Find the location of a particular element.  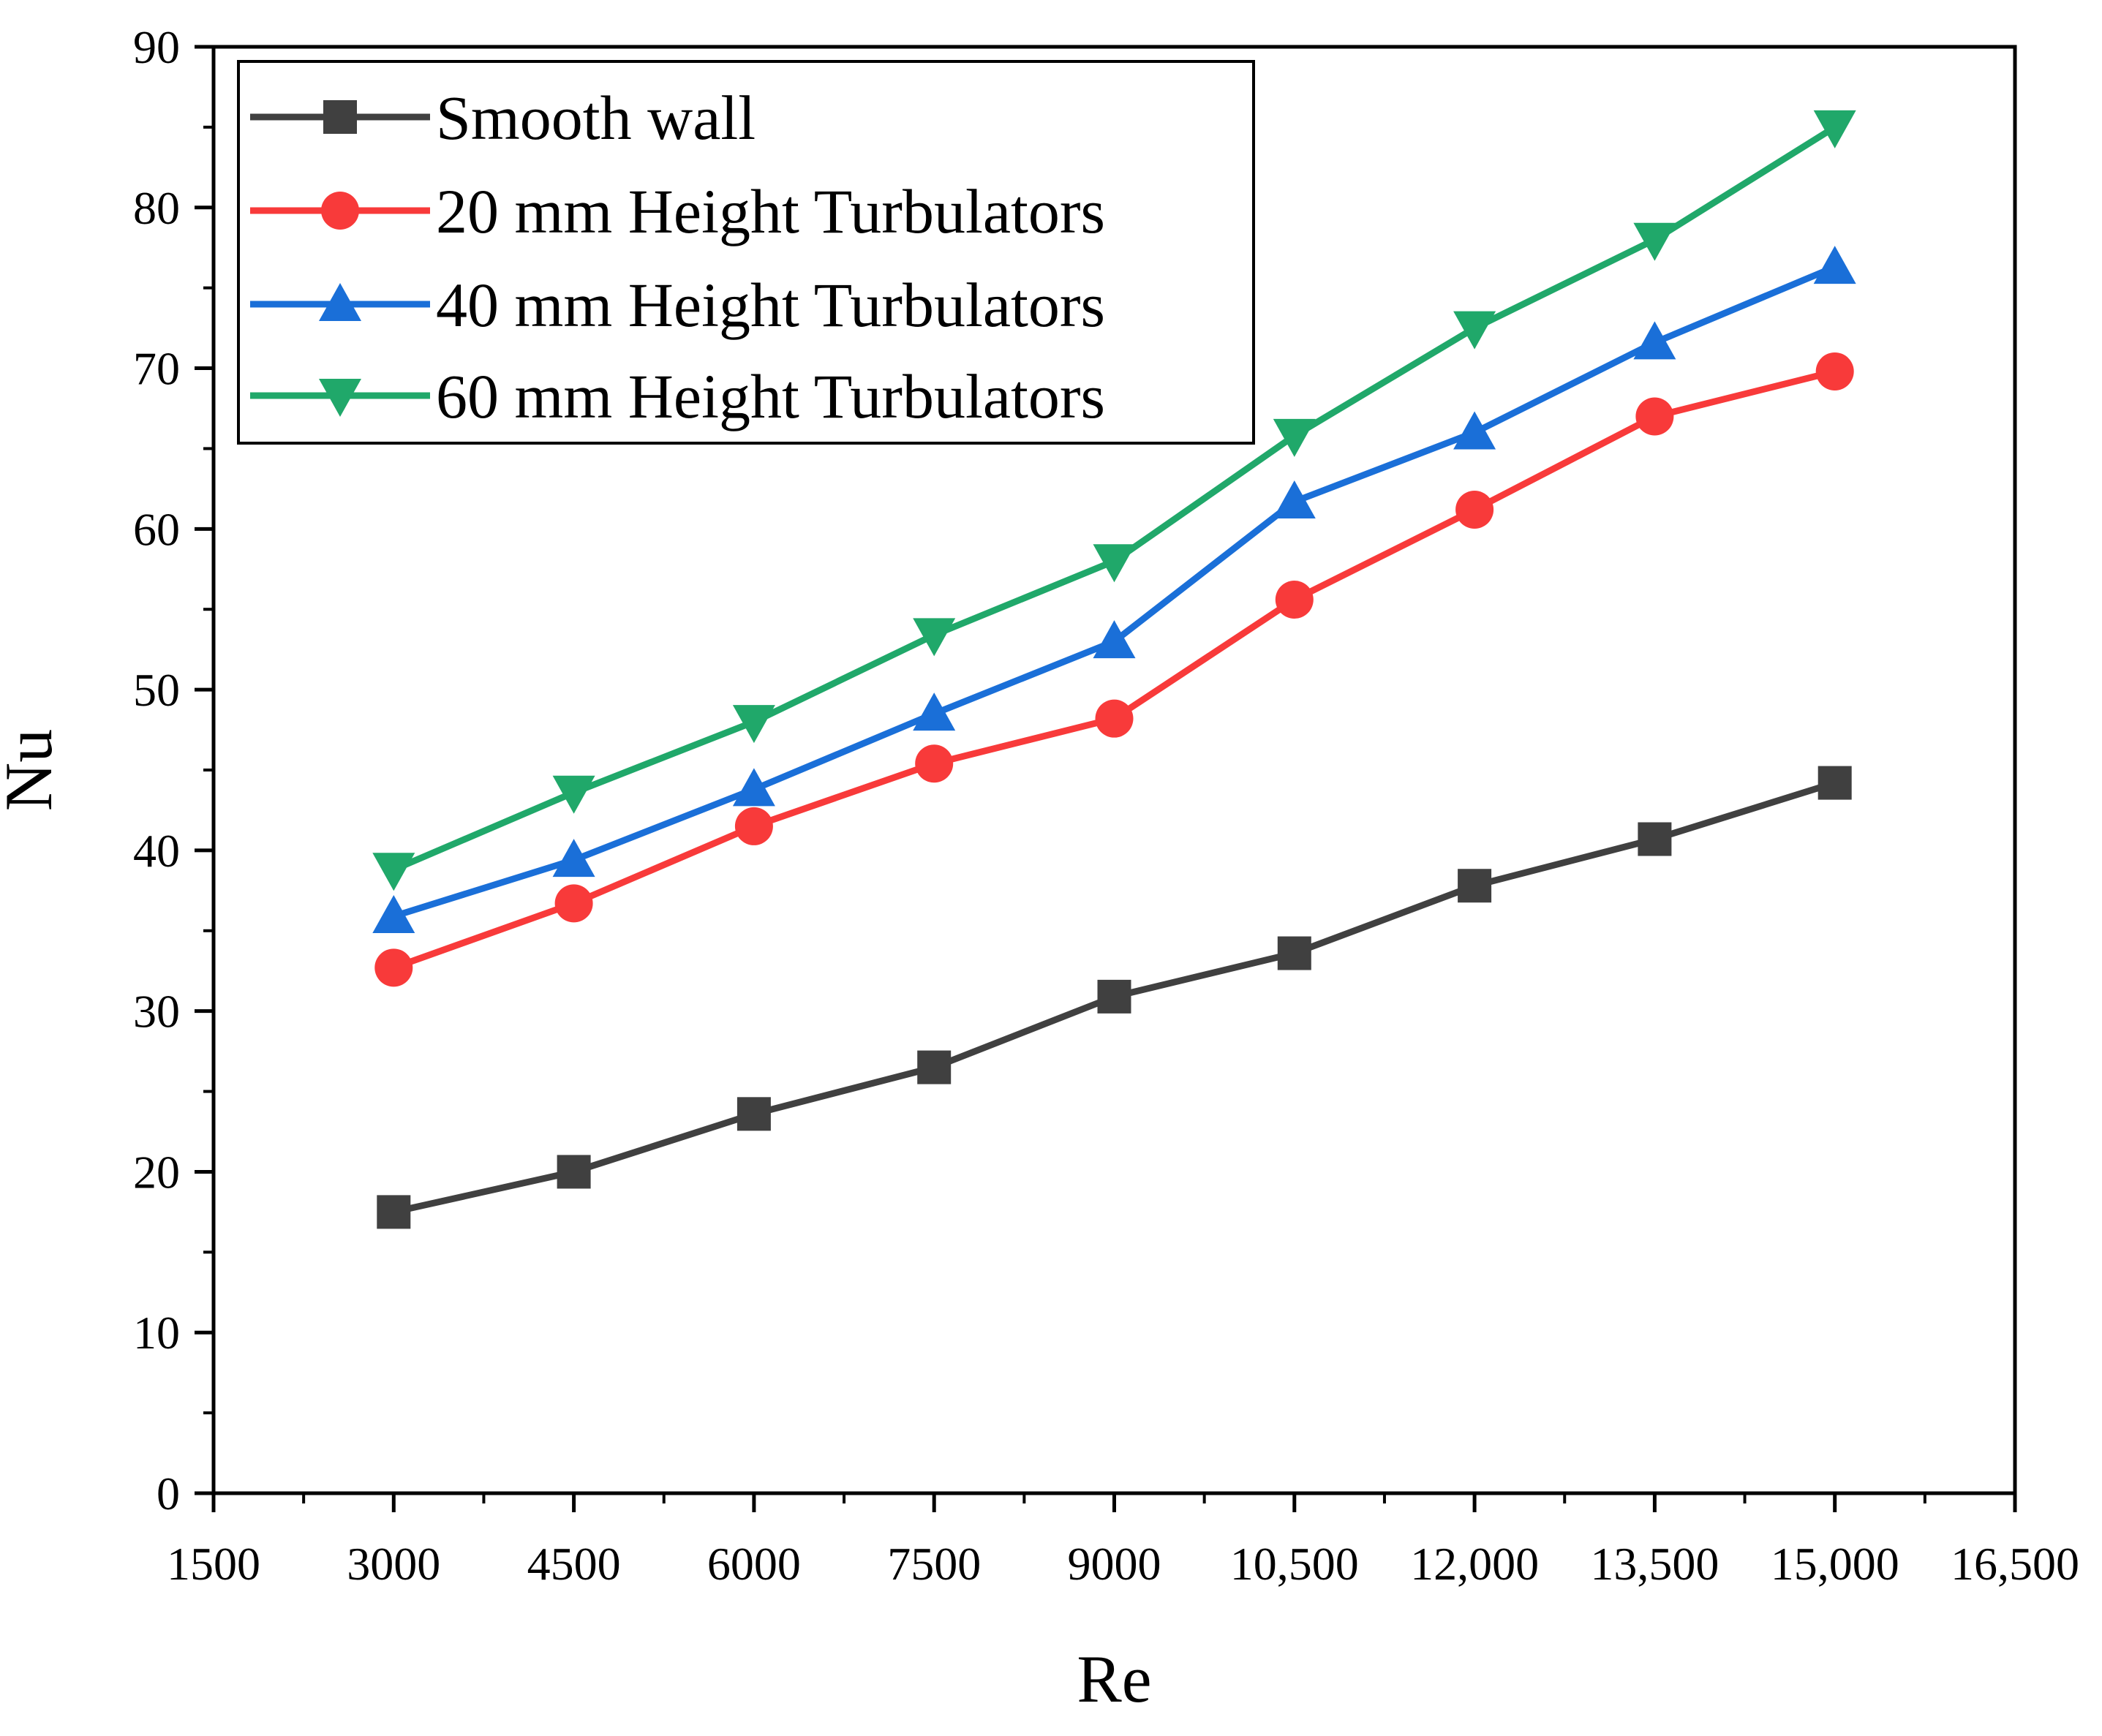

legend-label: Smooth wall is located at coordinates (596, 118).